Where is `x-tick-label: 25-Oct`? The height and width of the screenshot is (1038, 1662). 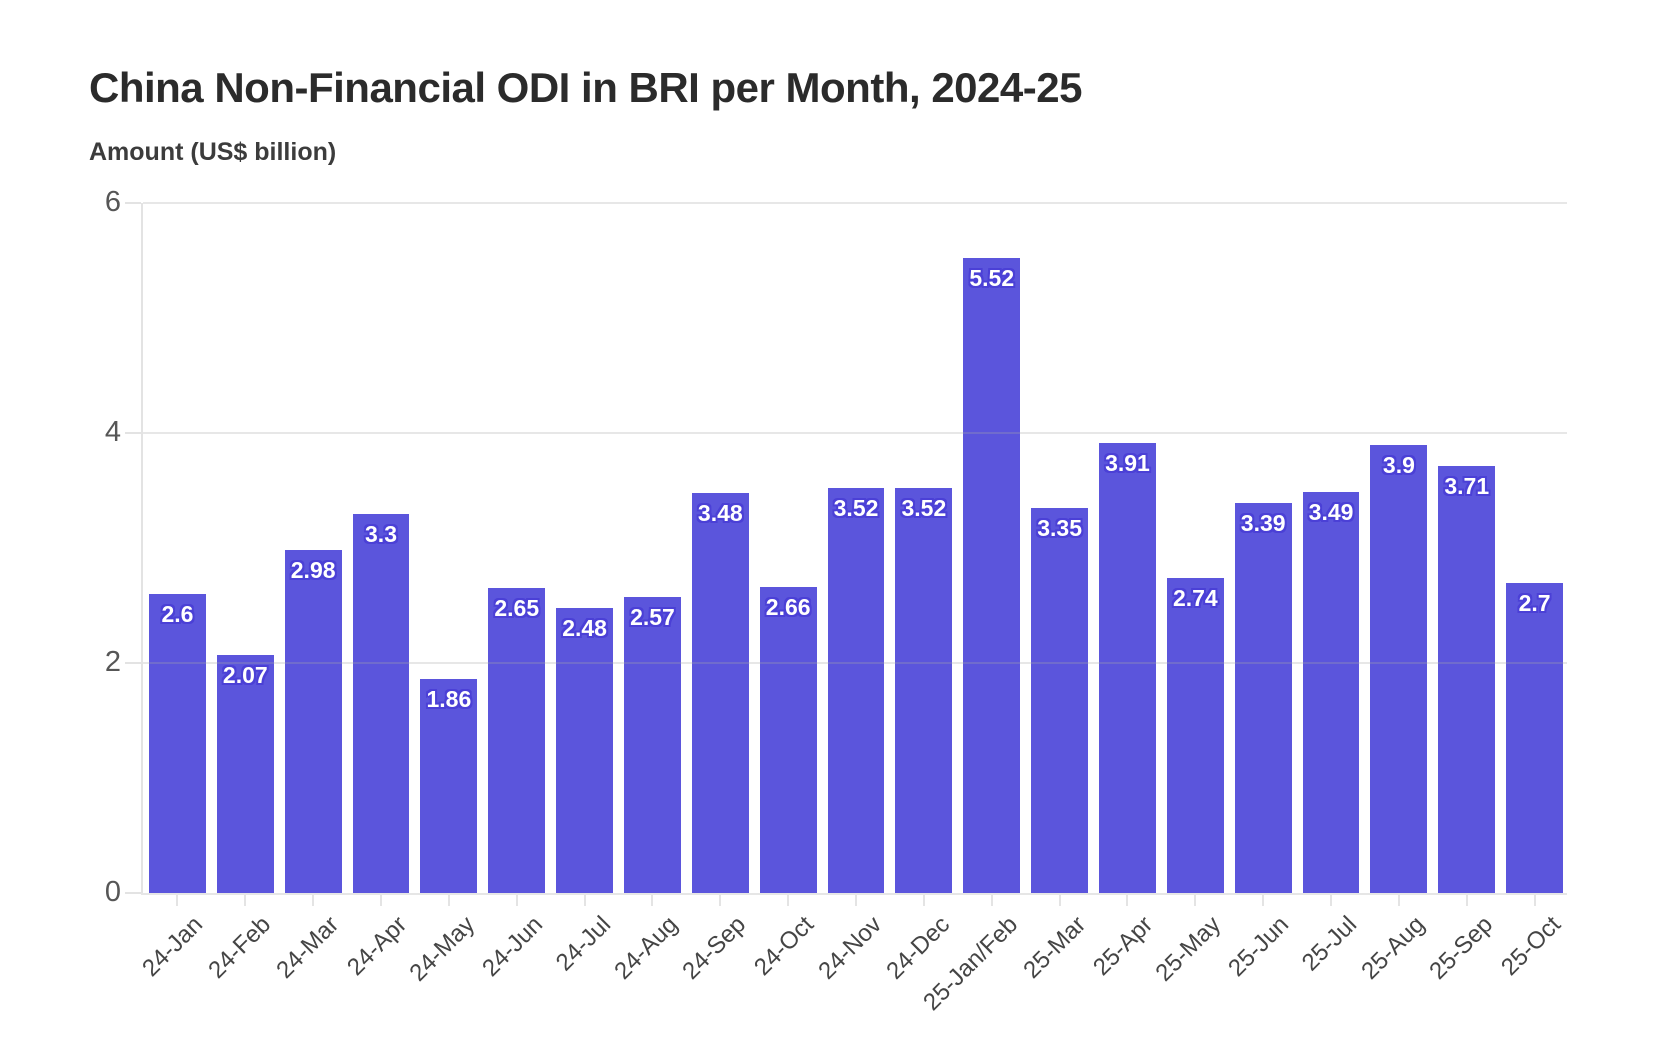 x-tick-label: 25-Oct is located at coordinates (1530, 946).